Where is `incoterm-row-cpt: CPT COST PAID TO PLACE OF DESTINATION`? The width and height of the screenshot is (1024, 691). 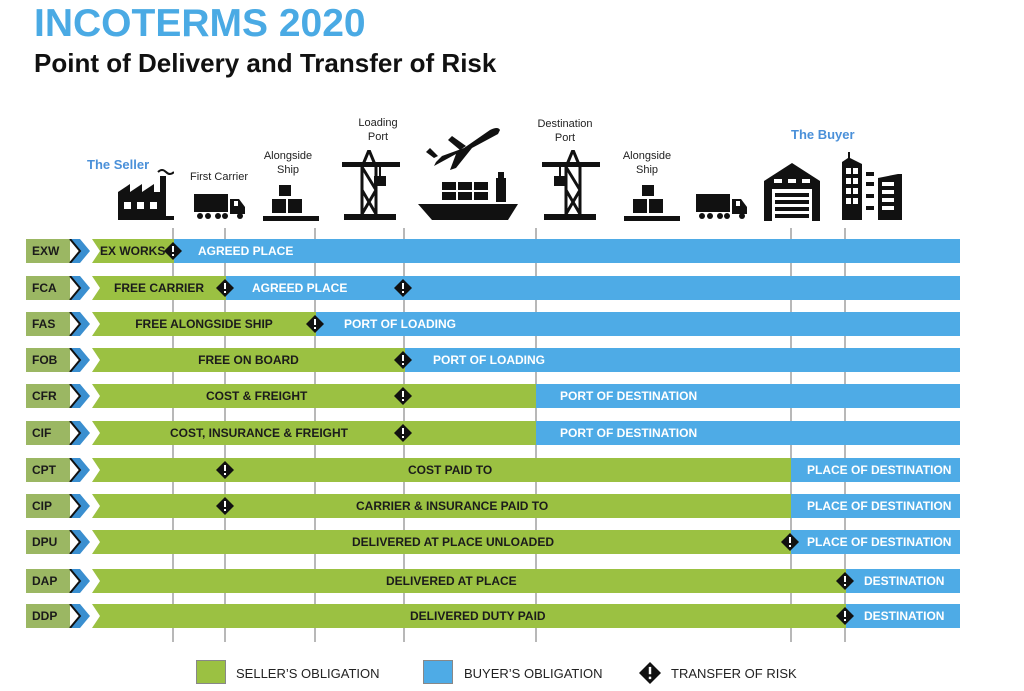 incoterm-row-cpt: CPT COST PAID TO PLACE OF DESTINATION is located at coordinates (496, 470).